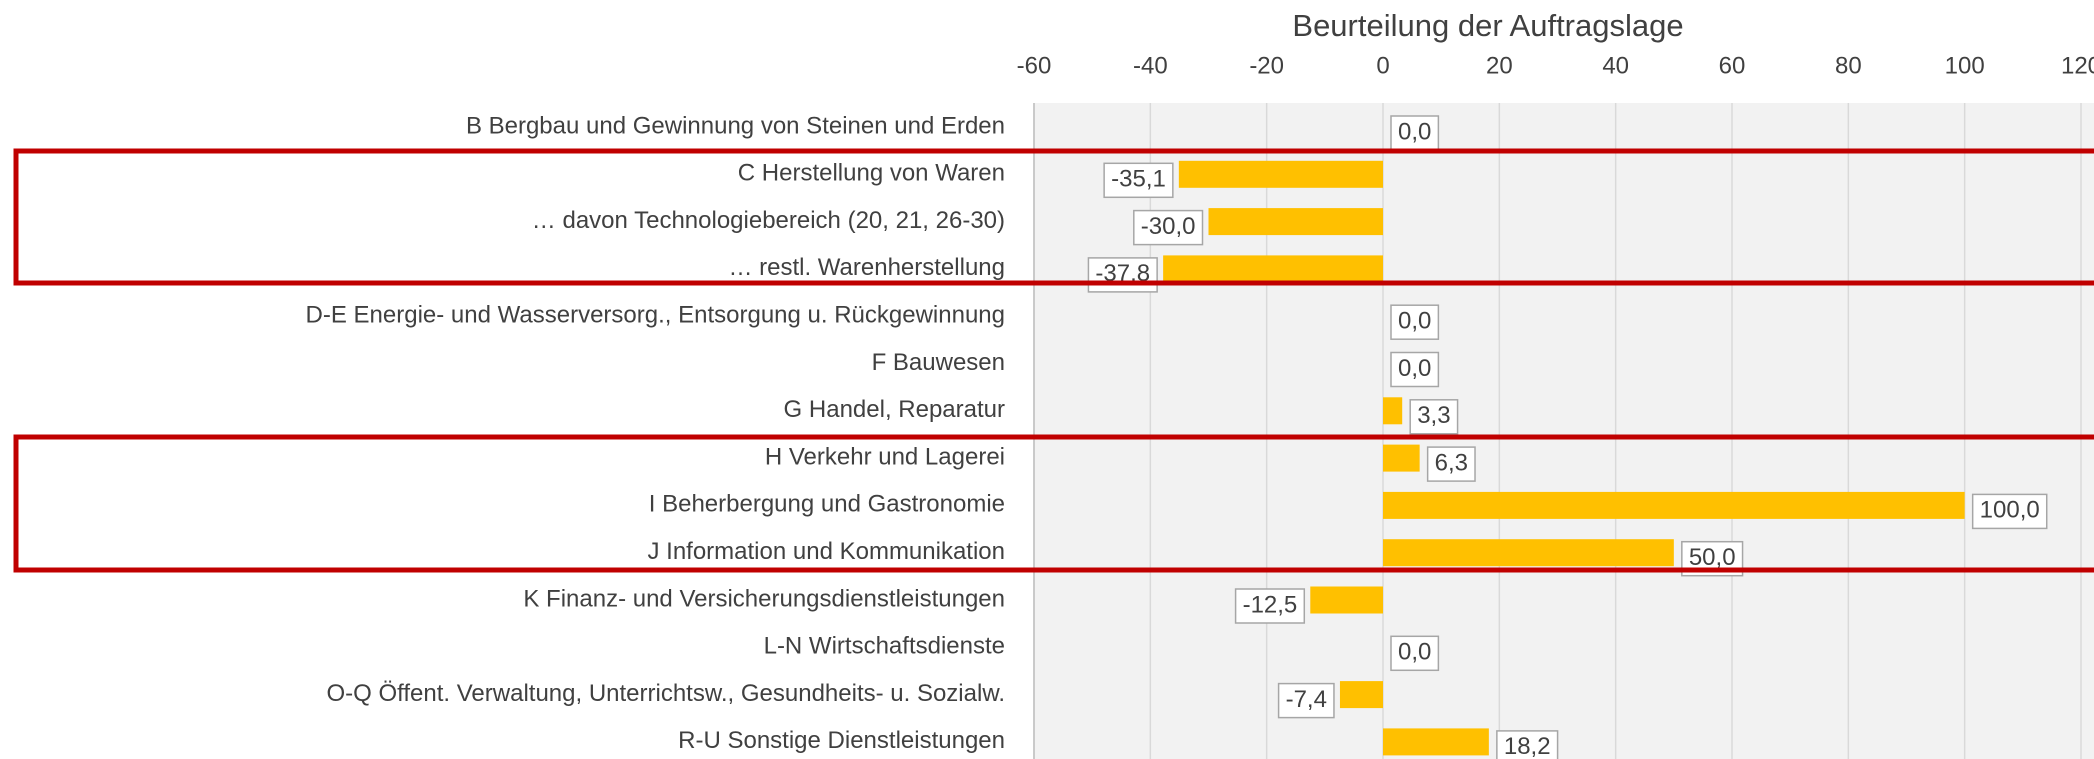 The width and height of the screenshot is (2094, 759). I want to click on data-label: -12,5, so click(1270, 604).